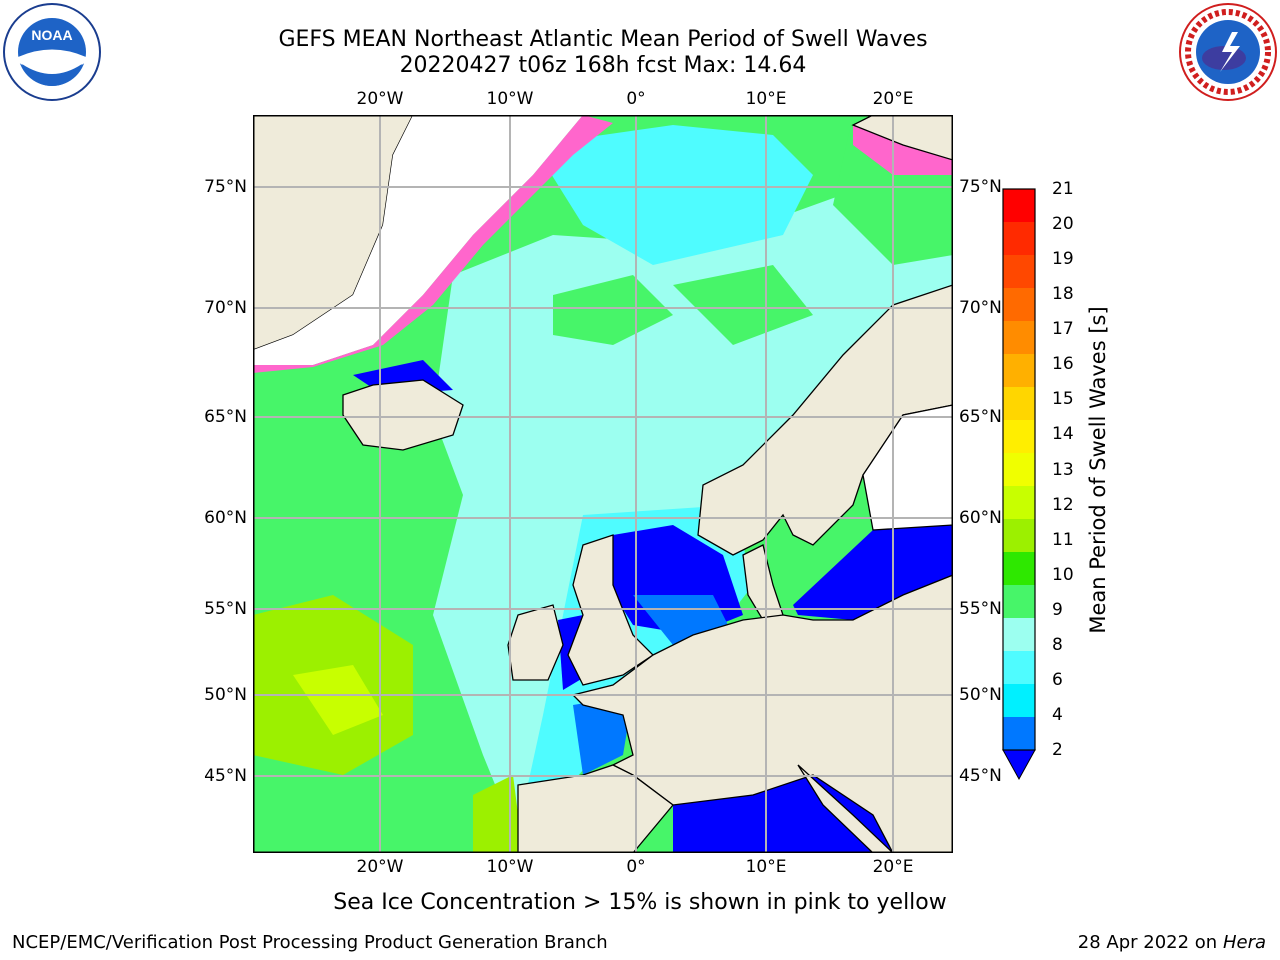 Image resolution: width=1280 pixels, height=960 pixels. What do you see at coordinates (893, 867) in the screenshot?
I see `lon-label-bottom: 20°E` at bounding box center [893, 867].